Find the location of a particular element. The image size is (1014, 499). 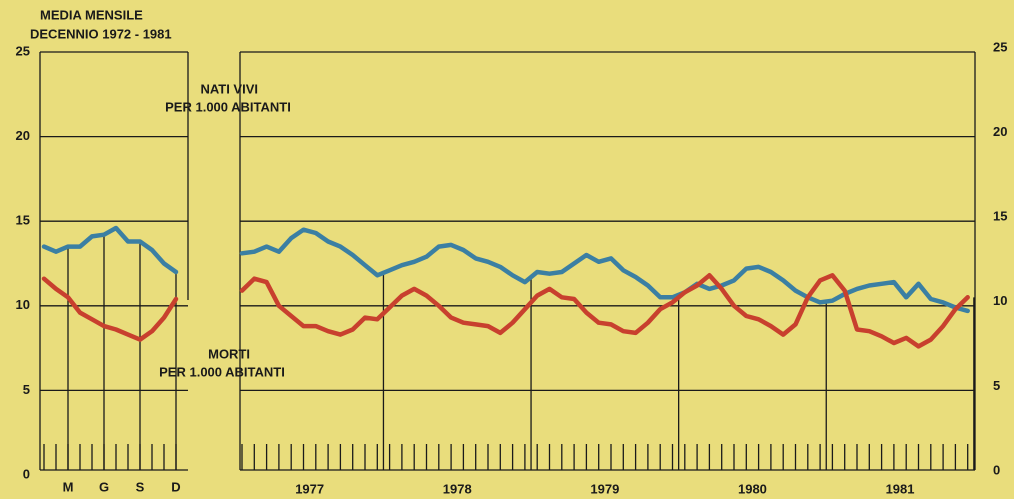

x-tick-label: 1980 is located at coordinates (752, 488).